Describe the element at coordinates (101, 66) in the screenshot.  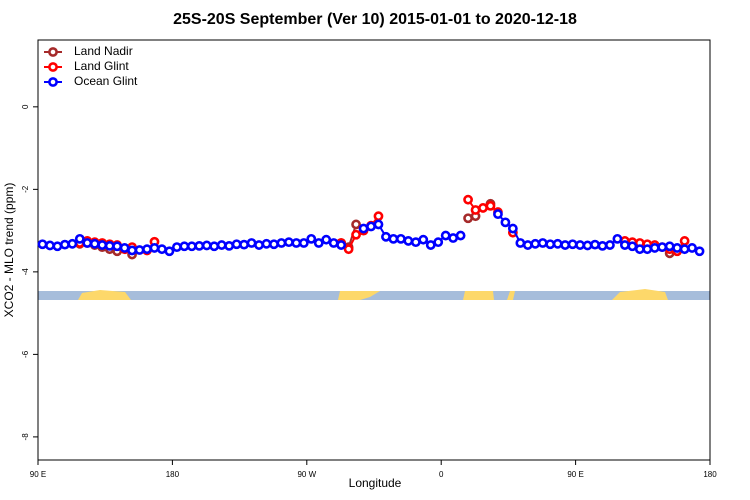
I see `legend-label: Land Glint` at that location.